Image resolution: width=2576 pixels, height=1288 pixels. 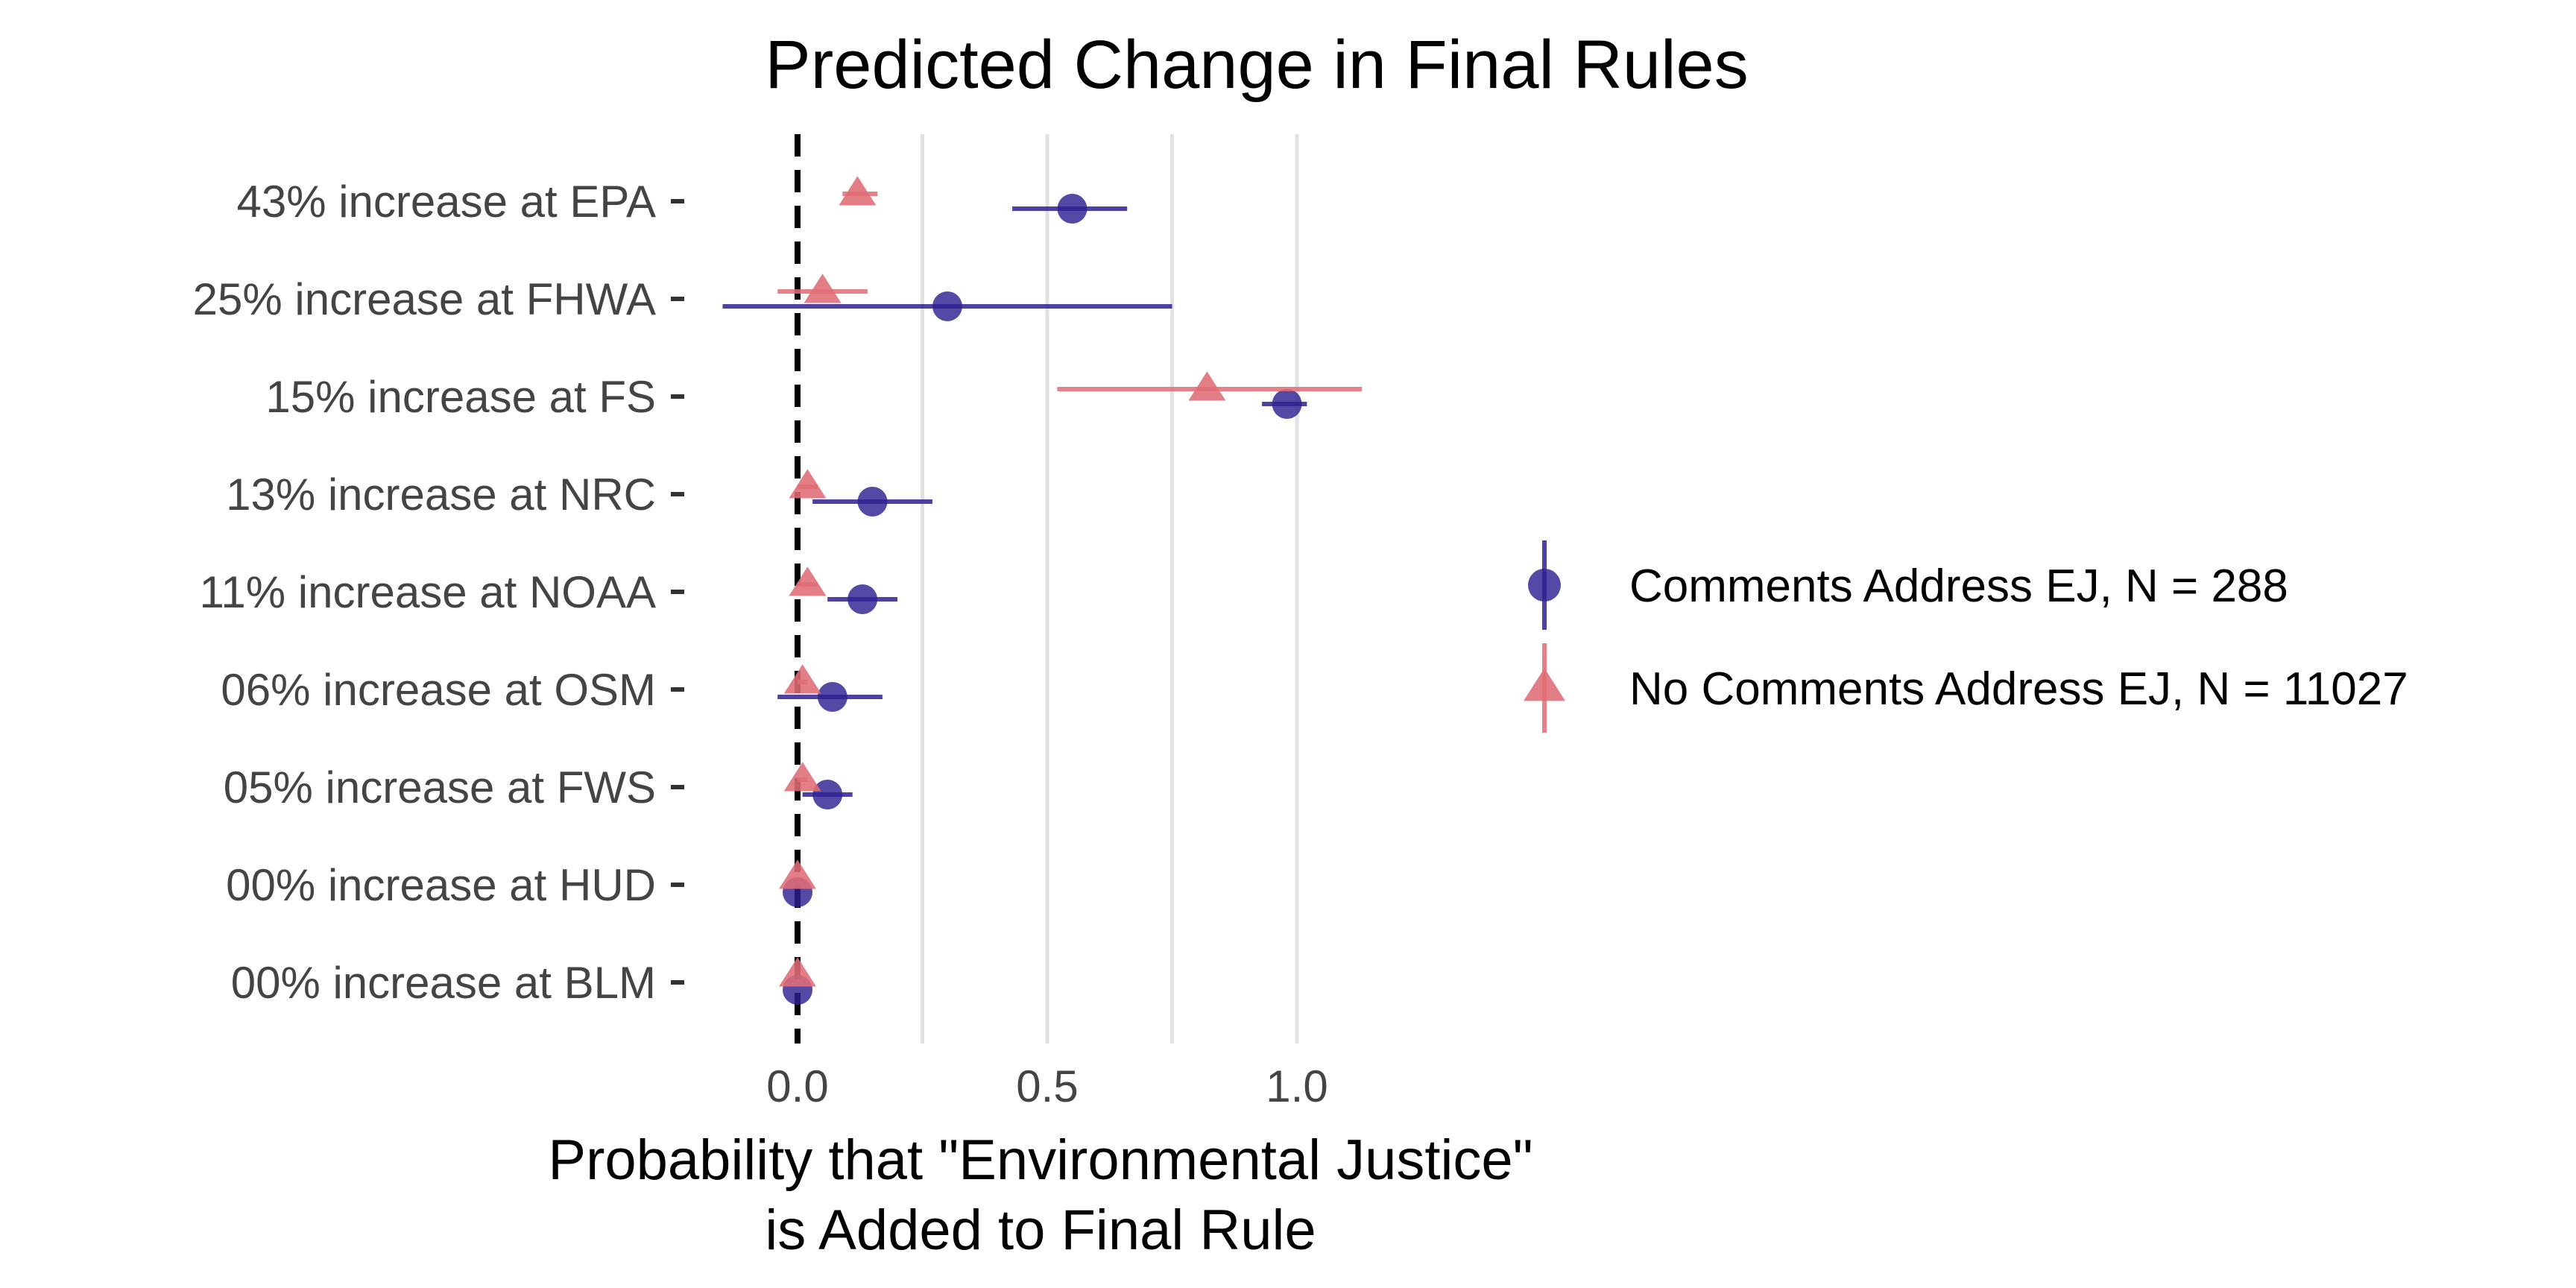 I want to click on legend-key-triangle, so click(x=1544, y=684).